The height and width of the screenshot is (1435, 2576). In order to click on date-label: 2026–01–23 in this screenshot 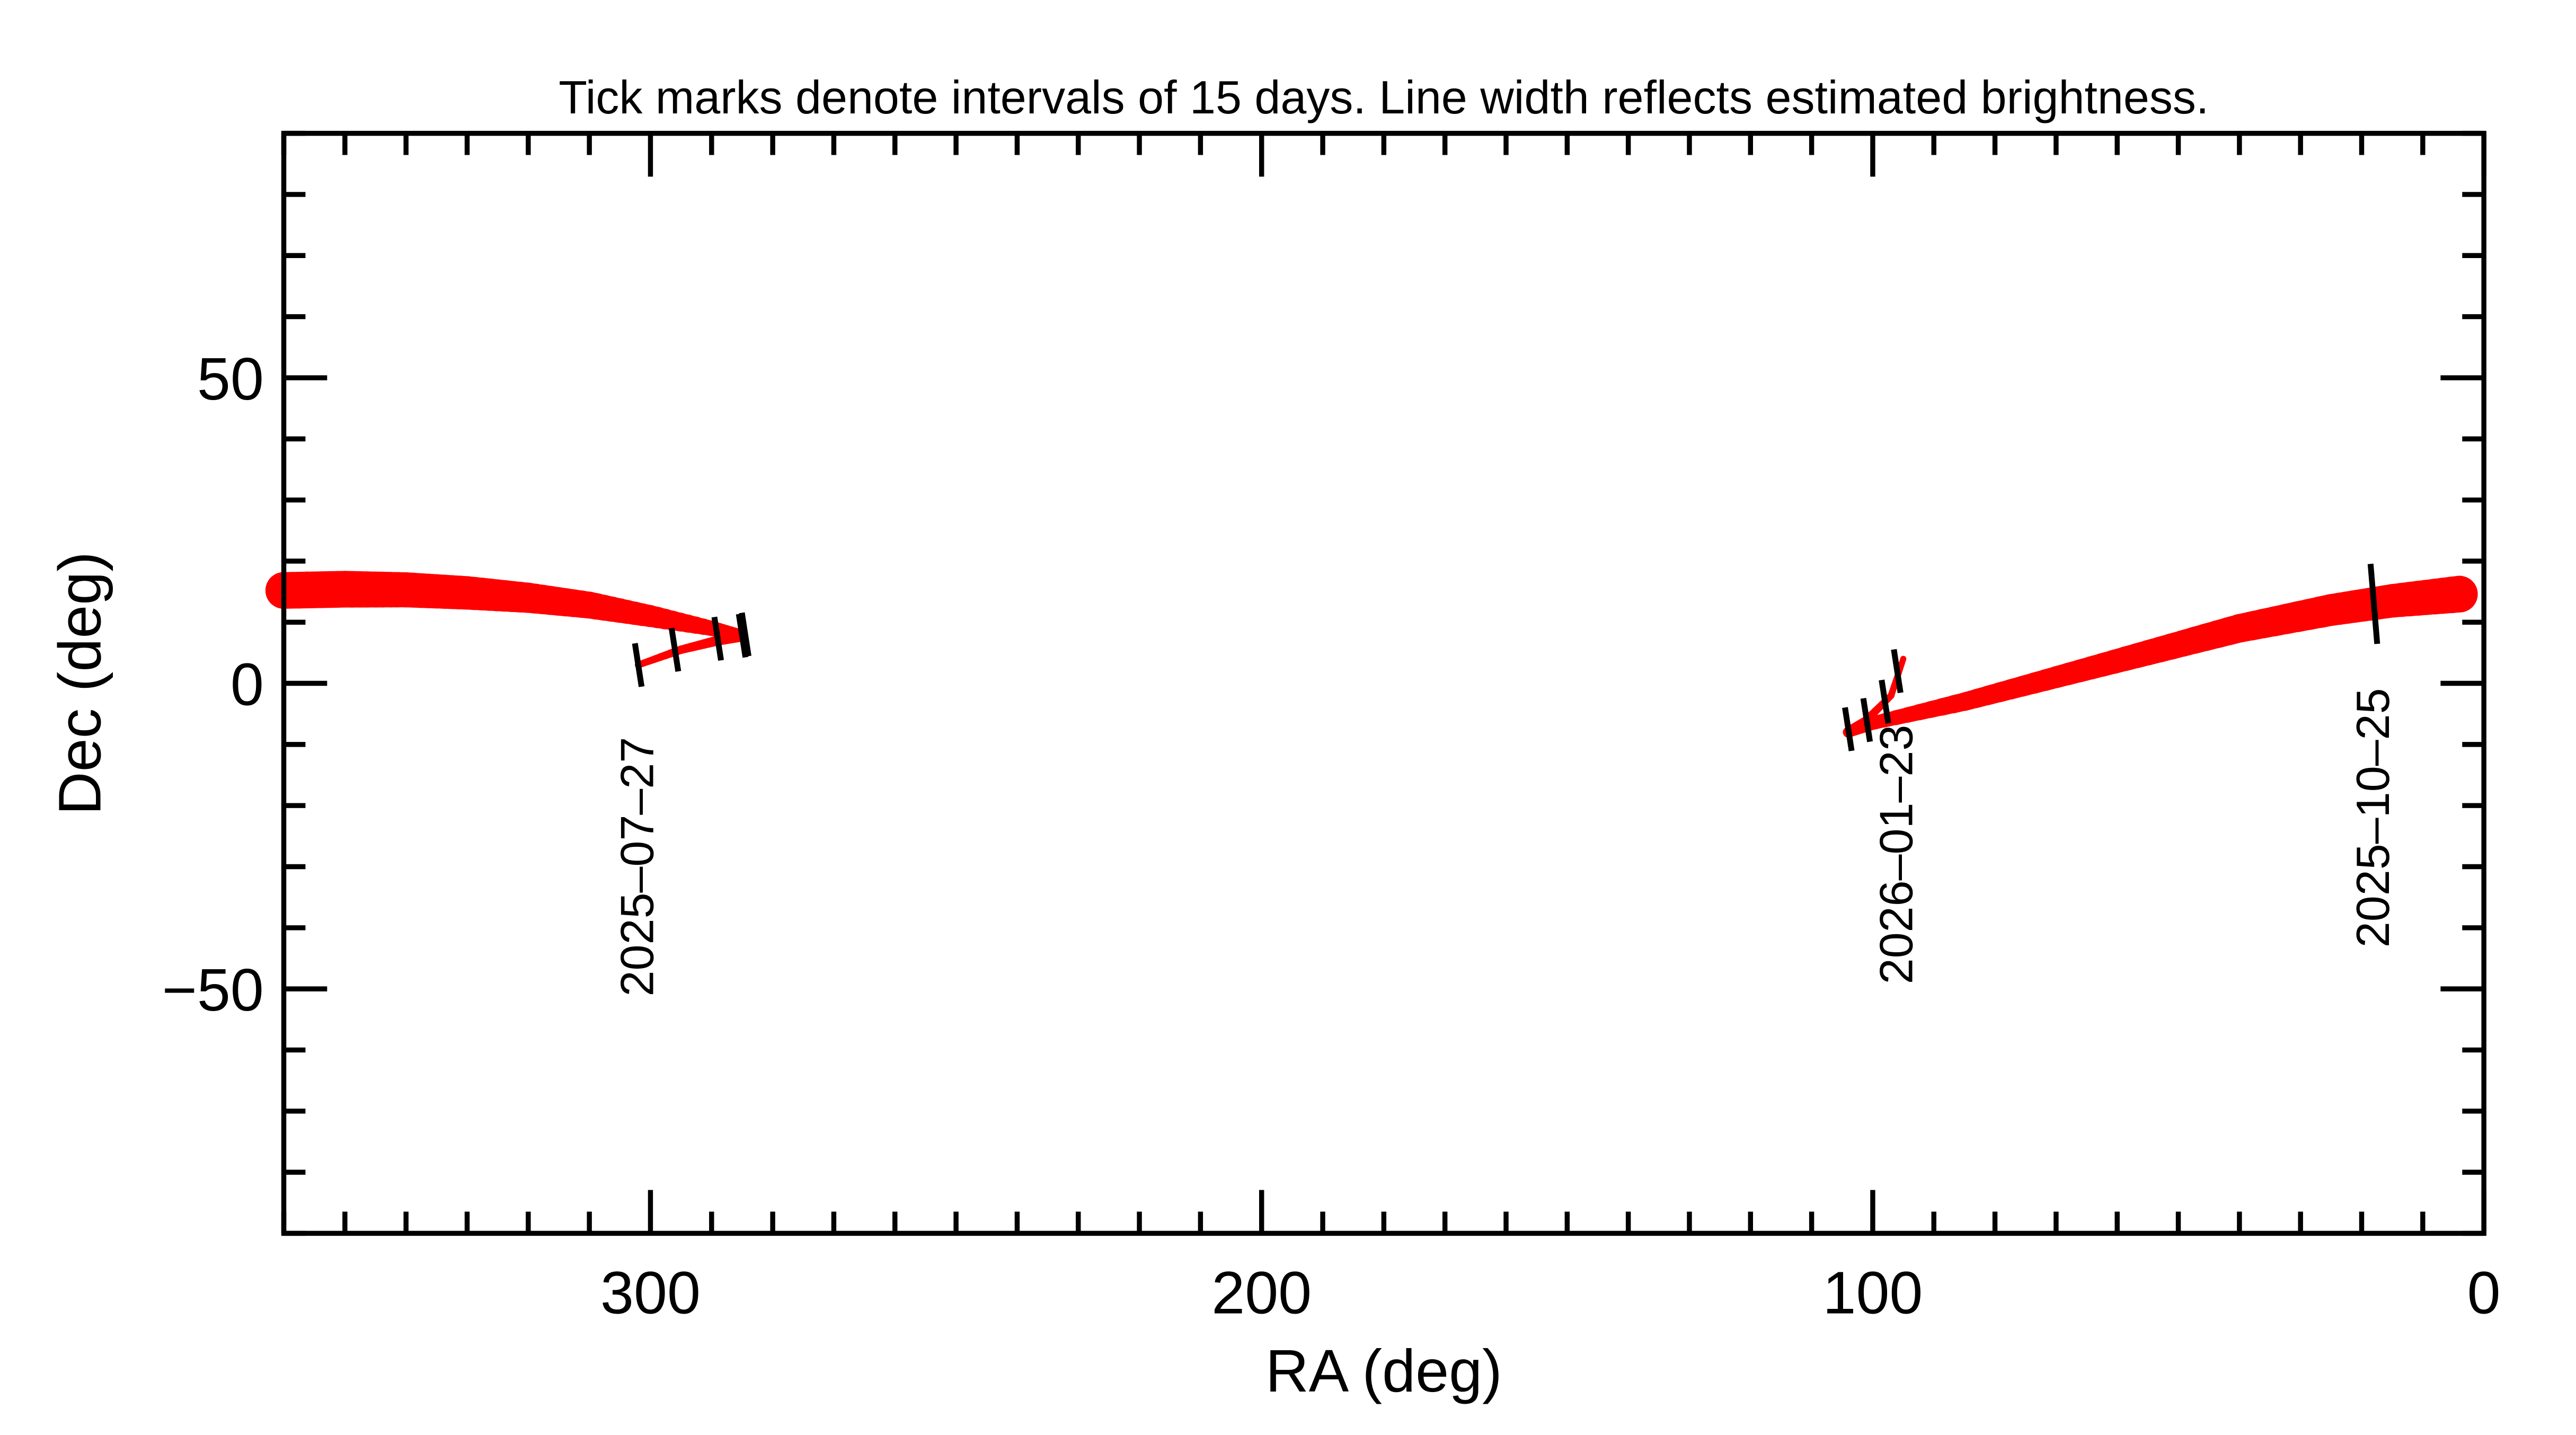, I will do `click(1896, 855)`.